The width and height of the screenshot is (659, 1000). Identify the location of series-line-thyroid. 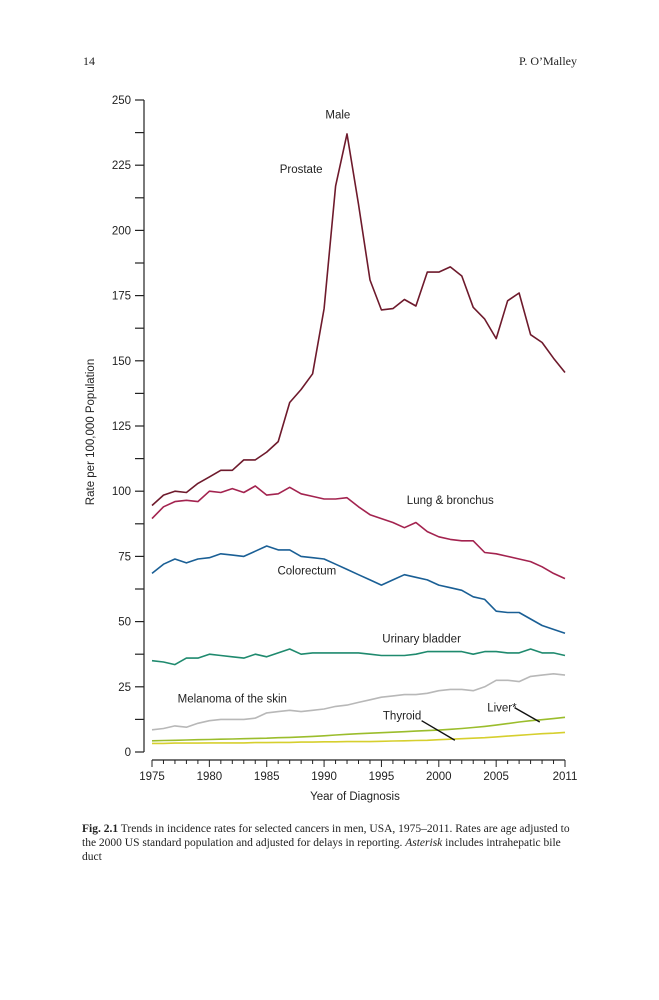
(359, 738).